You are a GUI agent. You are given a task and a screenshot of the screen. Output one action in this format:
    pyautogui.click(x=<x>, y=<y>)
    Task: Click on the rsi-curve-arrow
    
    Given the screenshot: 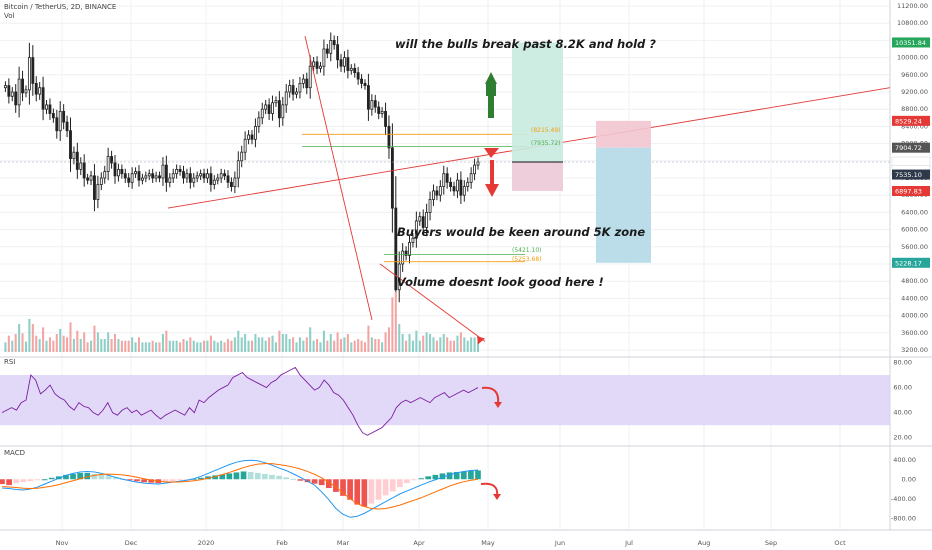 What is the action you would take?
    pyautogui.click(x=490, y=395)
    